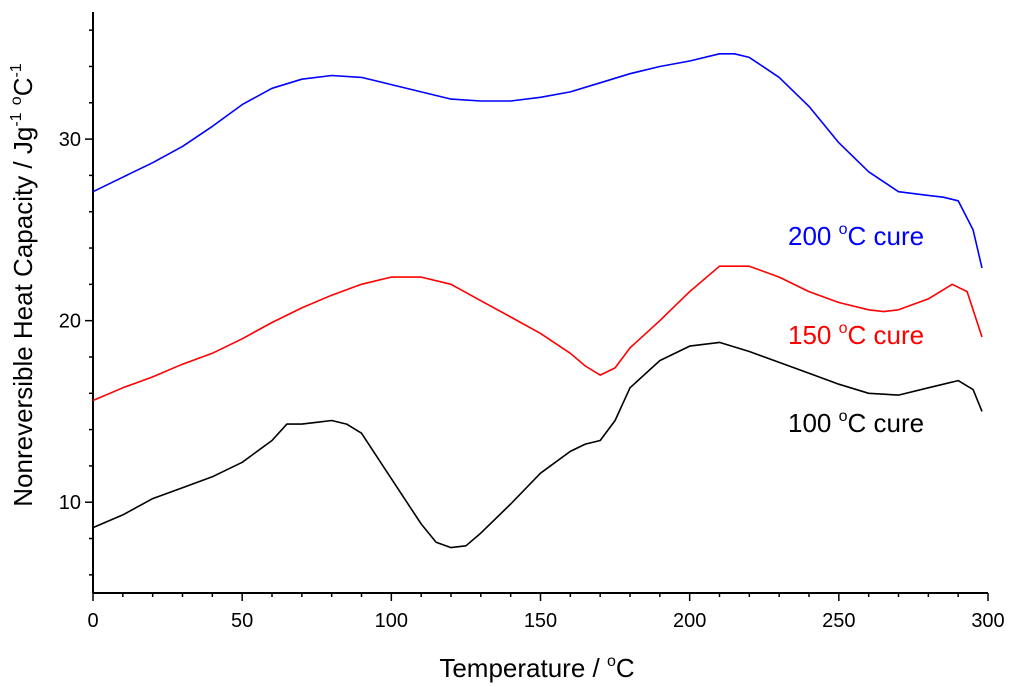  What do you see at coordinates (856, 335) in the screenshot?
I see `series-label-150: 150 oC cure` at bounding box center [856, 335].